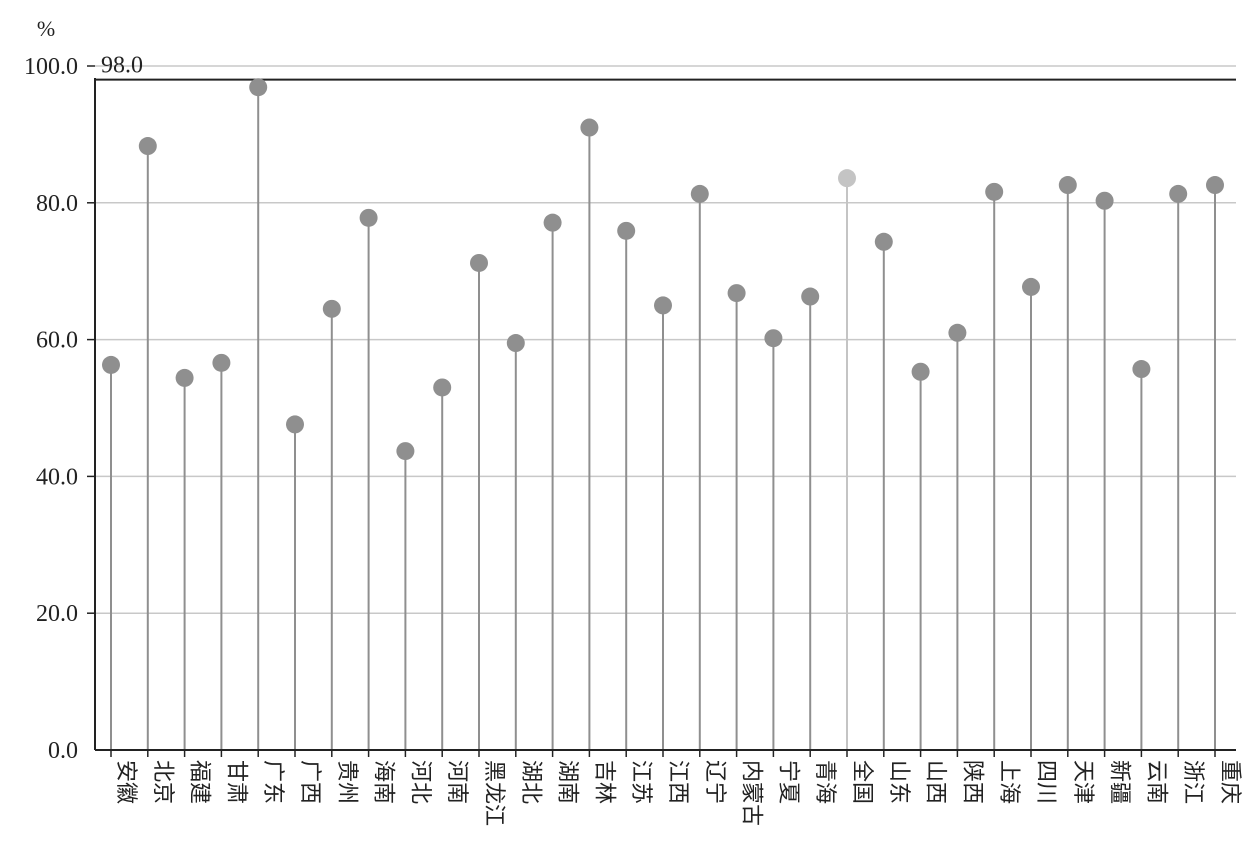 The width and height of the screenshot is (1250, 861). What do you see at coordinates (677, 782) in the screenshot?
I see `x-tick-label-15: 江西` at bounding box center [677, 782].